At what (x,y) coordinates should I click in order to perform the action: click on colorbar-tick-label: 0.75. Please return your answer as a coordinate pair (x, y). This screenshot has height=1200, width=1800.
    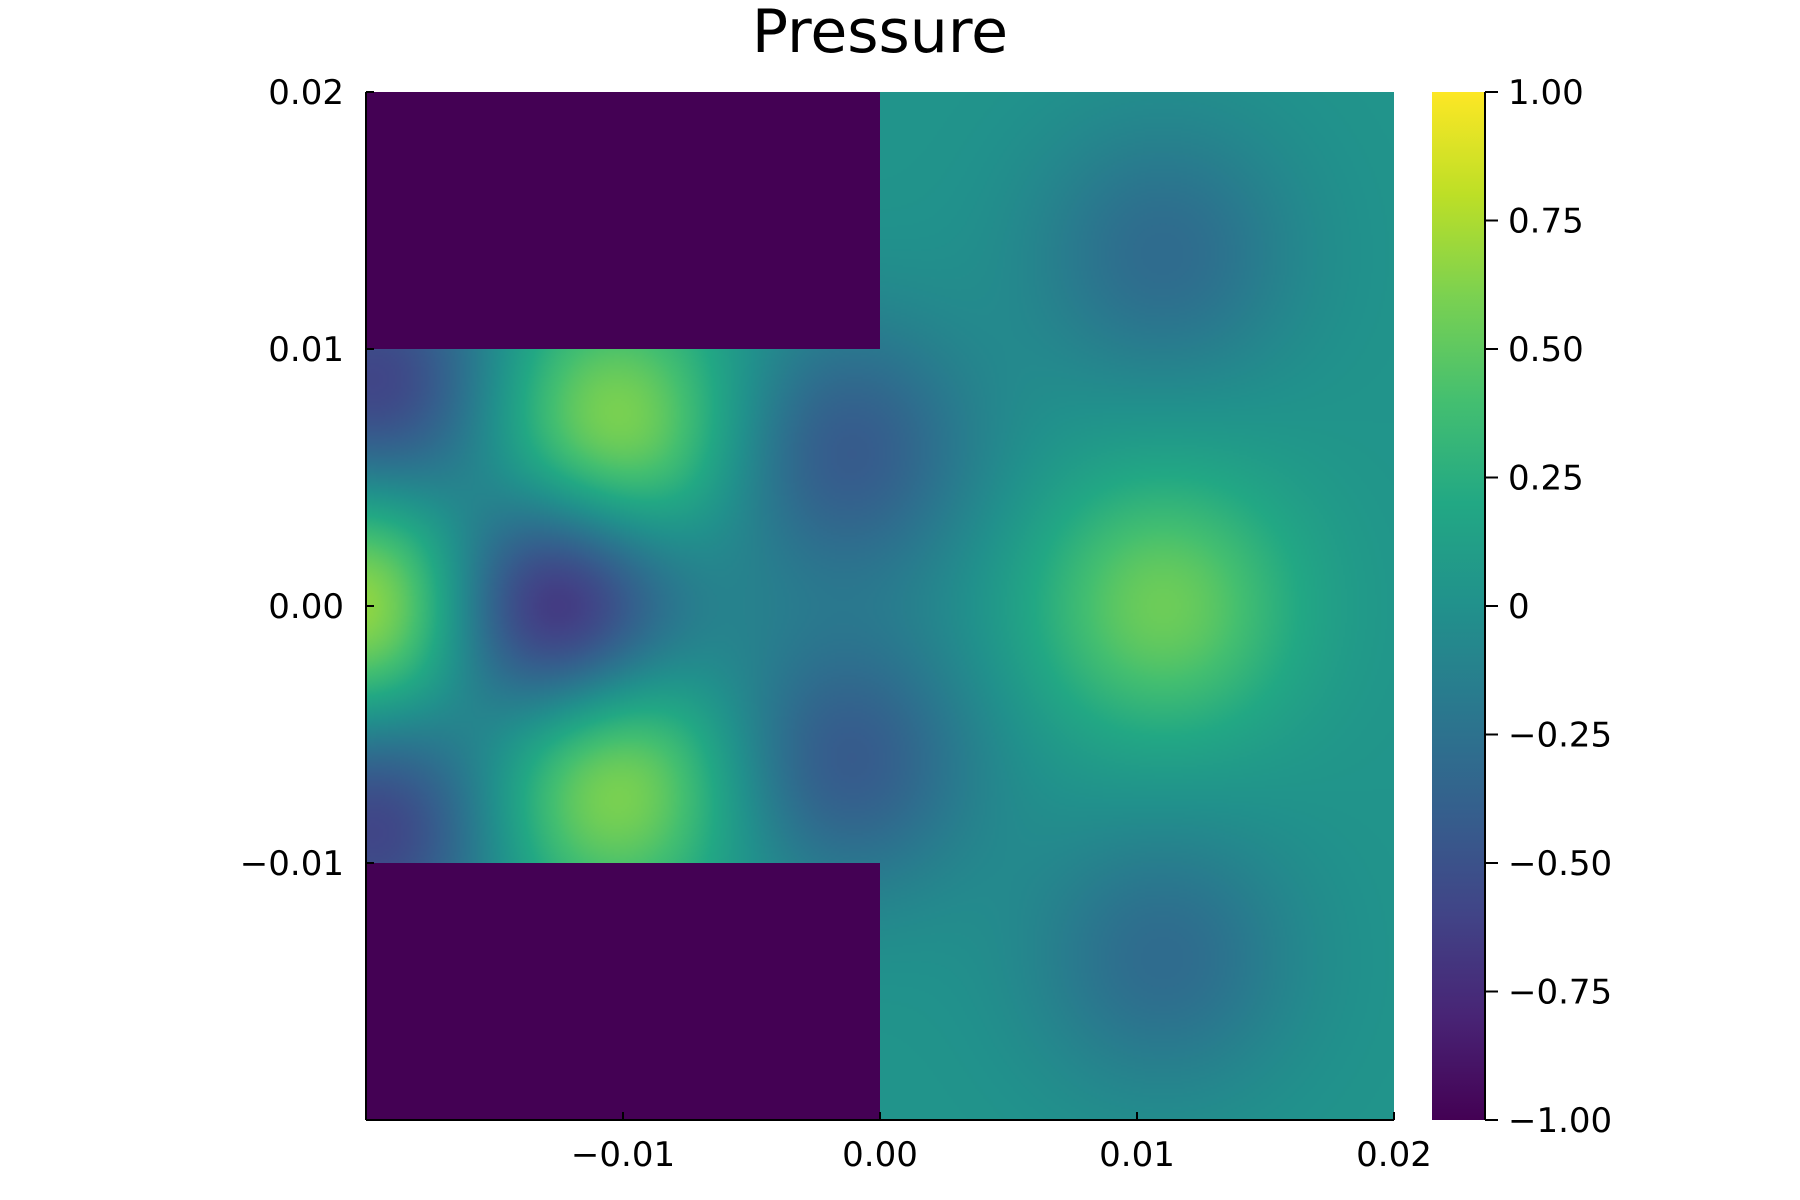
    Looking at the image, I should click on (1546, 222).